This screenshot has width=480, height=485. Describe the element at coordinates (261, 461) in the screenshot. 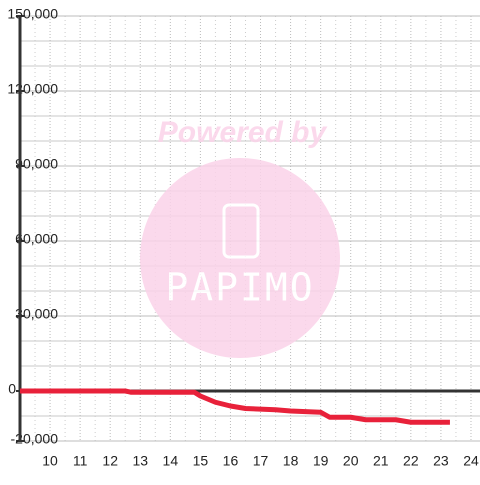

I see `x-tick-label: 17` at that location.